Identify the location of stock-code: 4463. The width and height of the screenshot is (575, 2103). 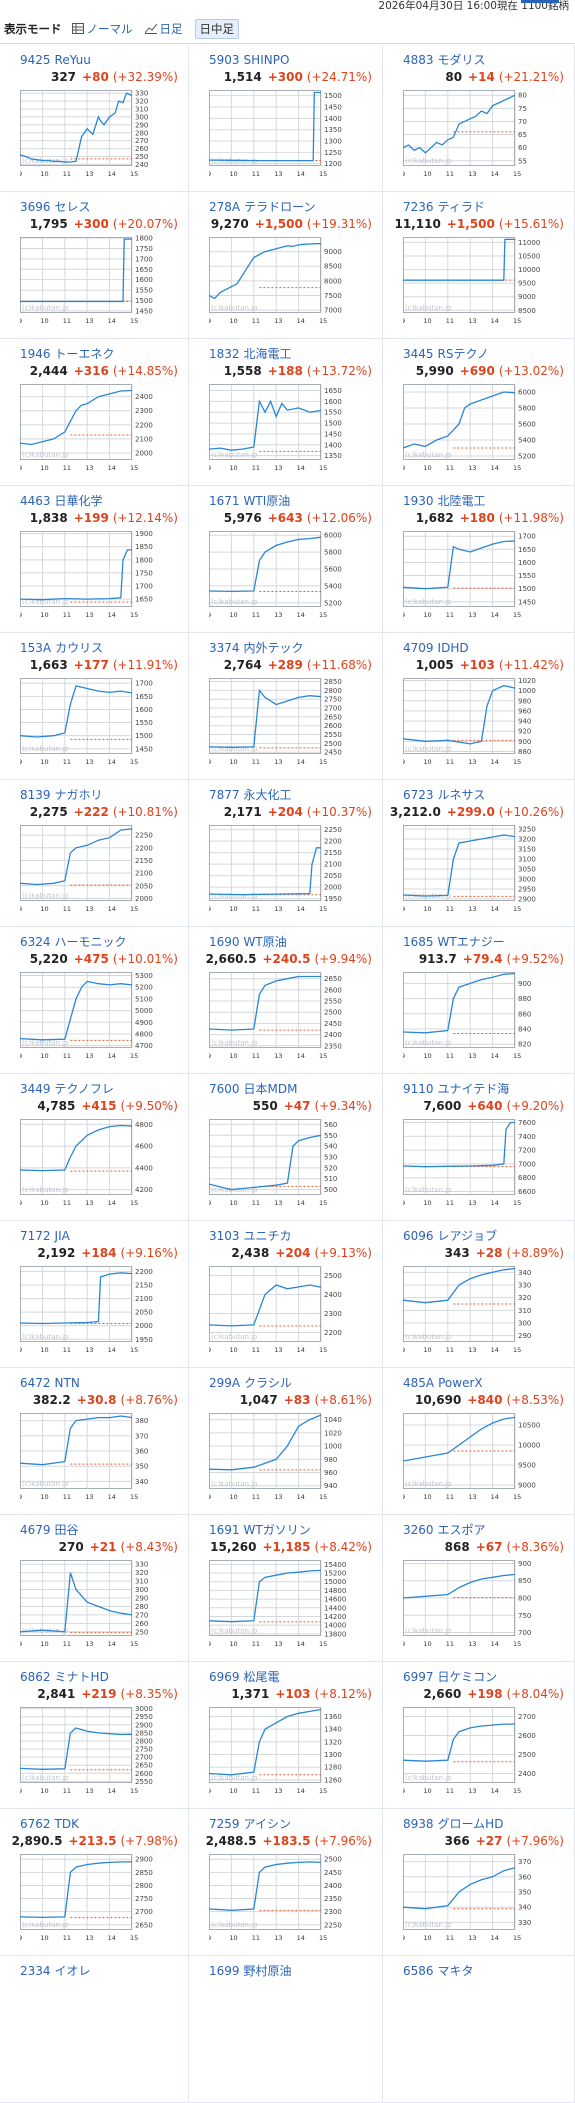
(35, 501).